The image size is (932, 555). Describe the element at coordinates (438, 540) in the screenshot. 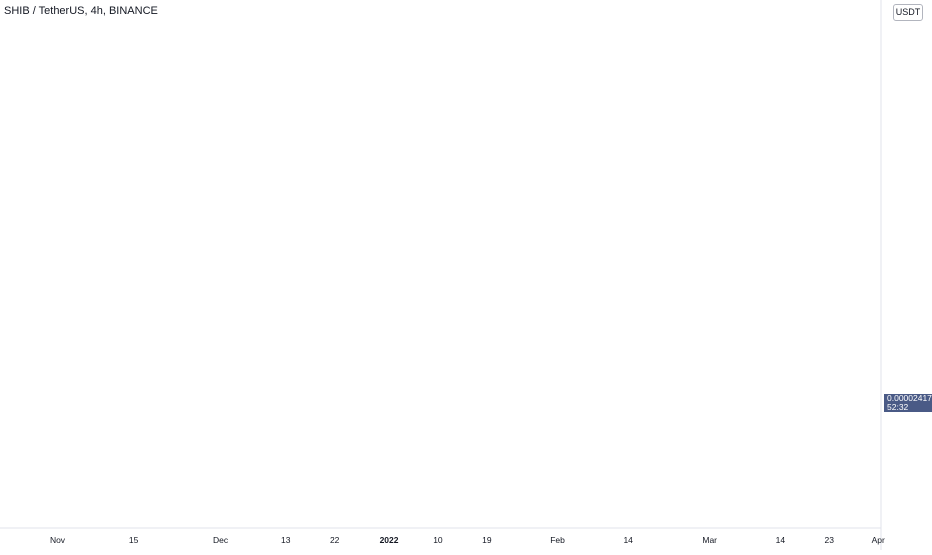

I see `time-tick-label: 10` at that location.